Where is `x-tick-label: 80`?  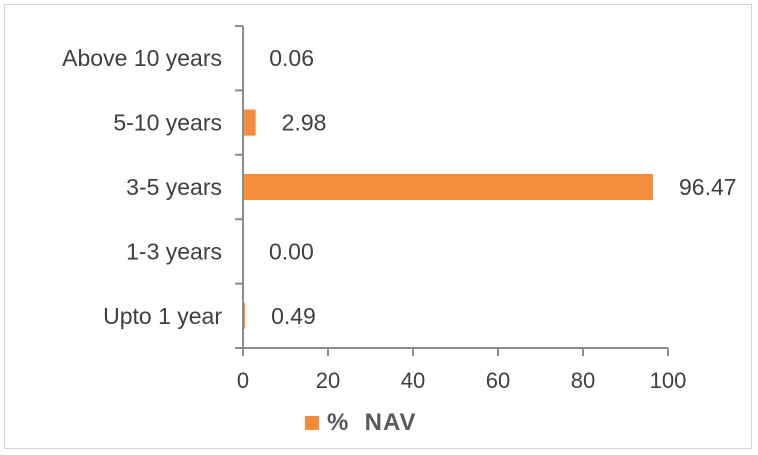 x-tick-label: 80 is located at coordinates (583, 380).